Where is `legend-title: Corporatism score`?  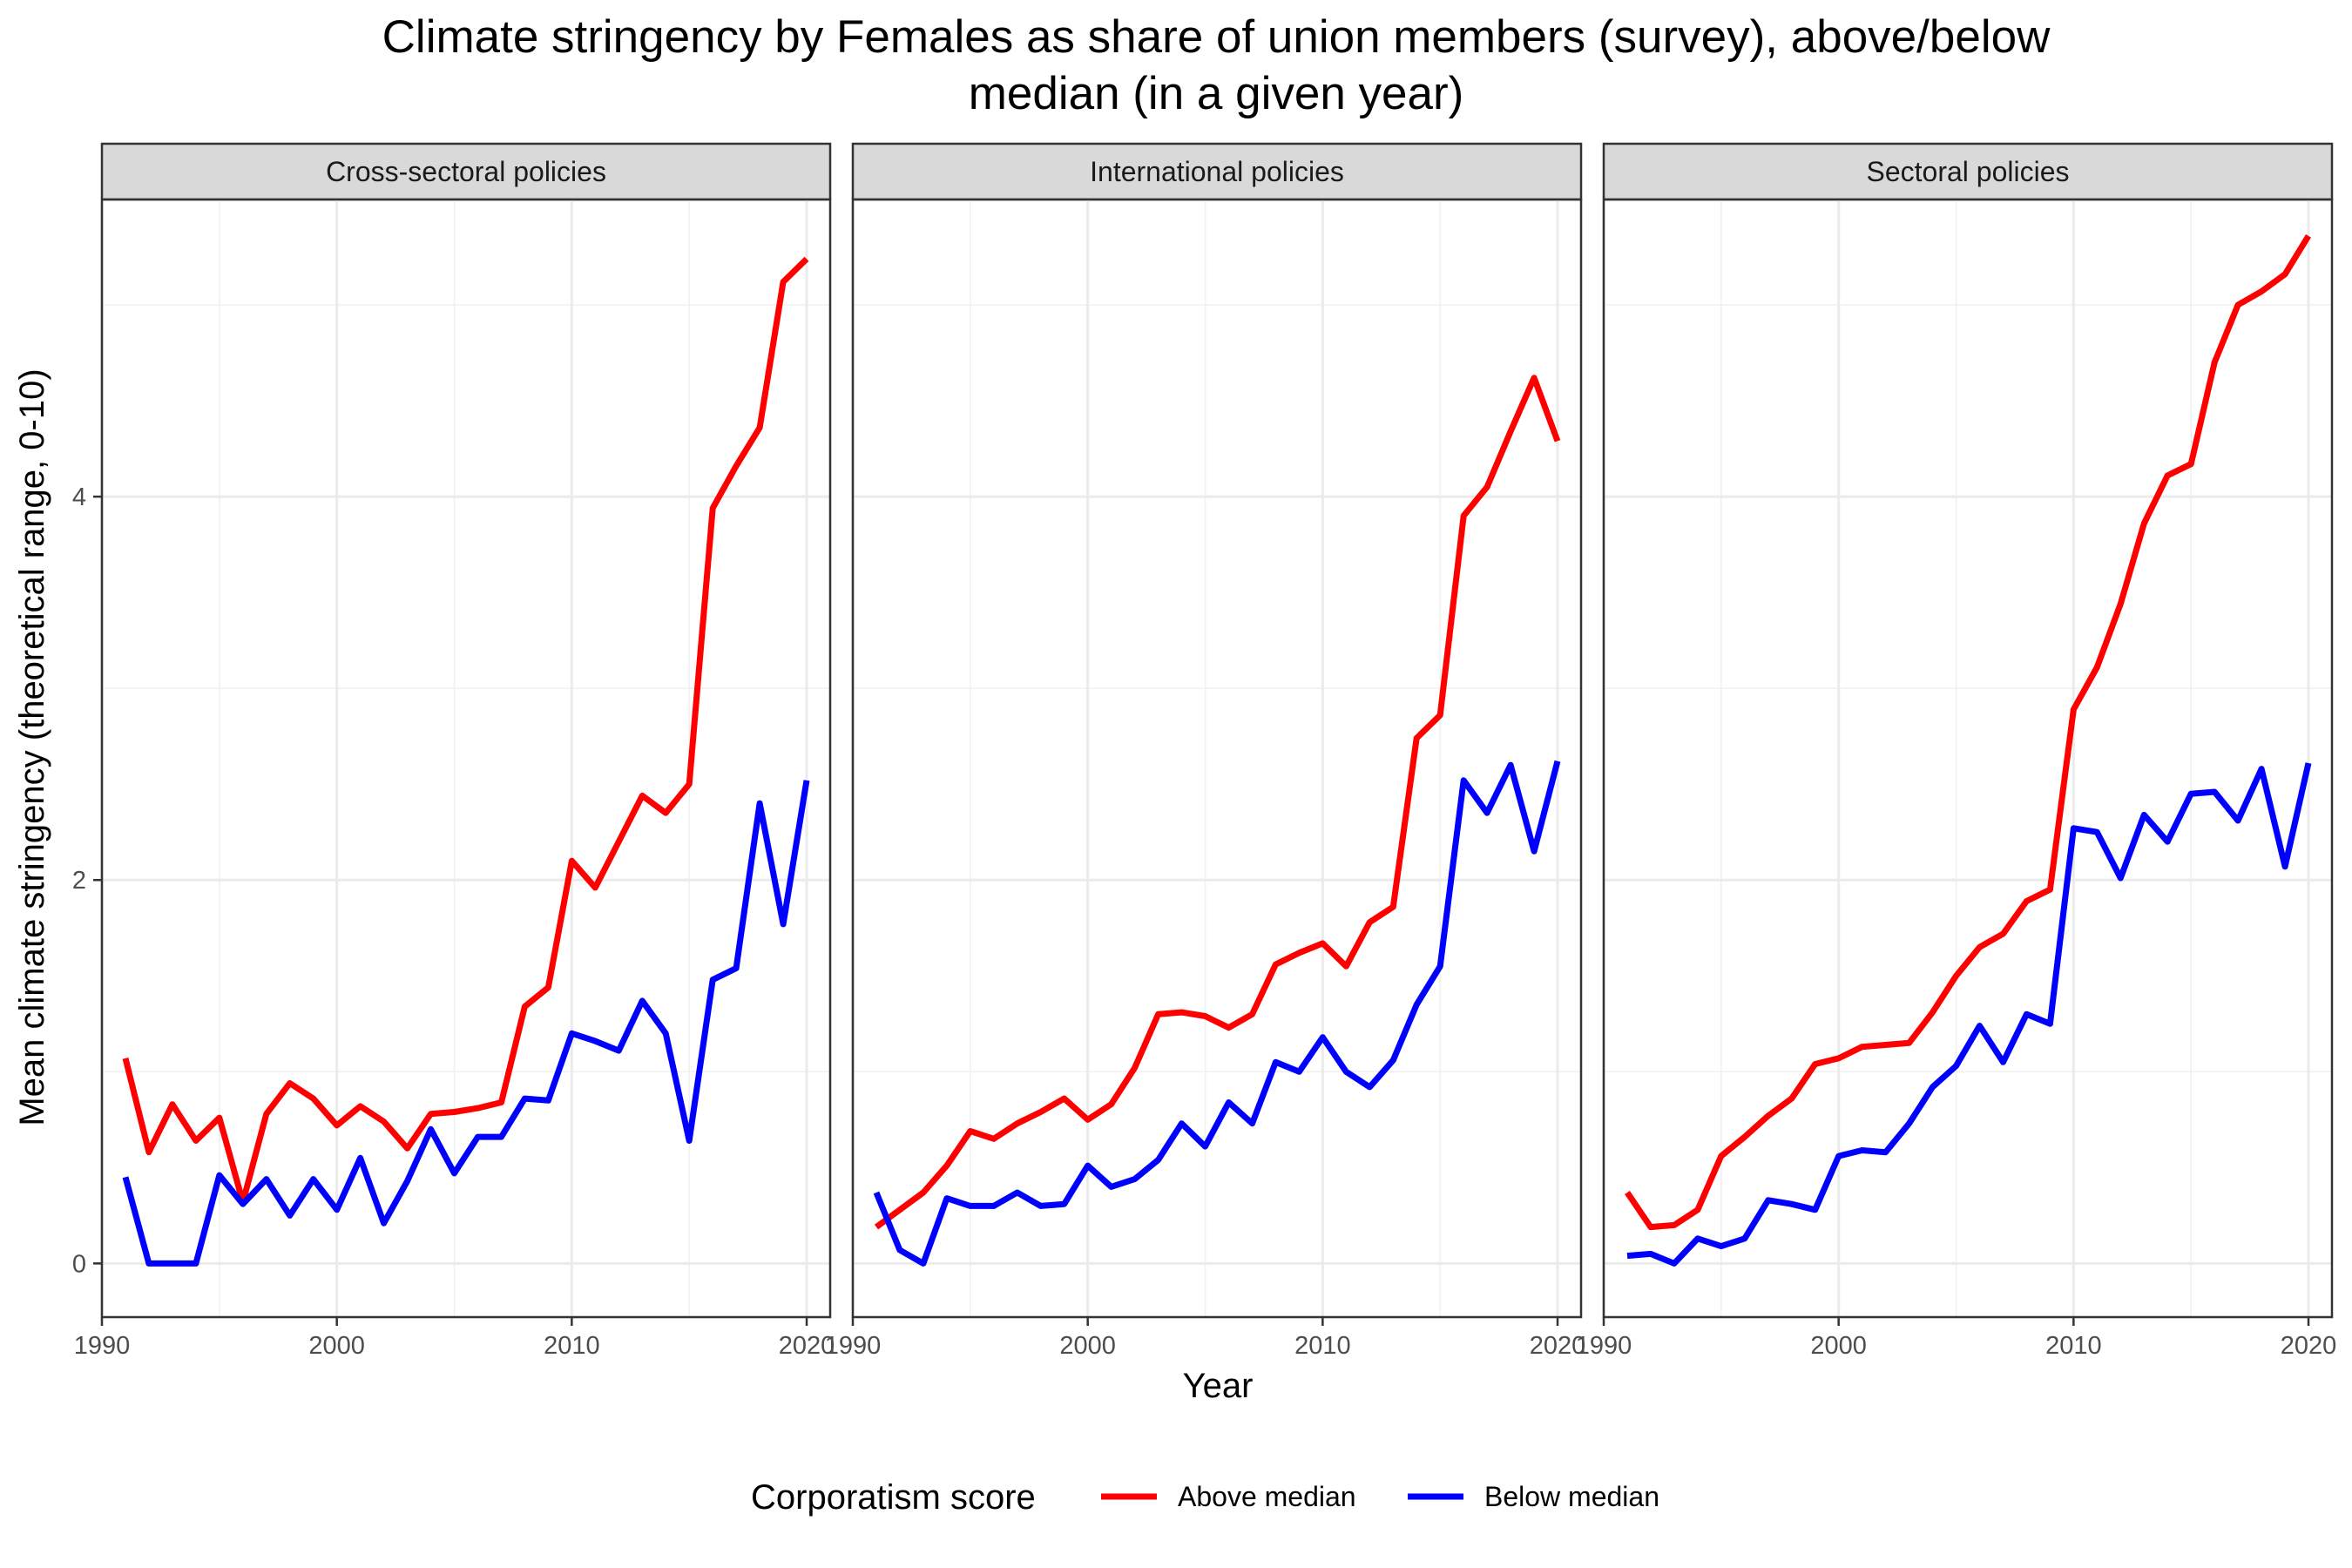 legend-title: Corporatism score is located at coordinates (894, 1497).